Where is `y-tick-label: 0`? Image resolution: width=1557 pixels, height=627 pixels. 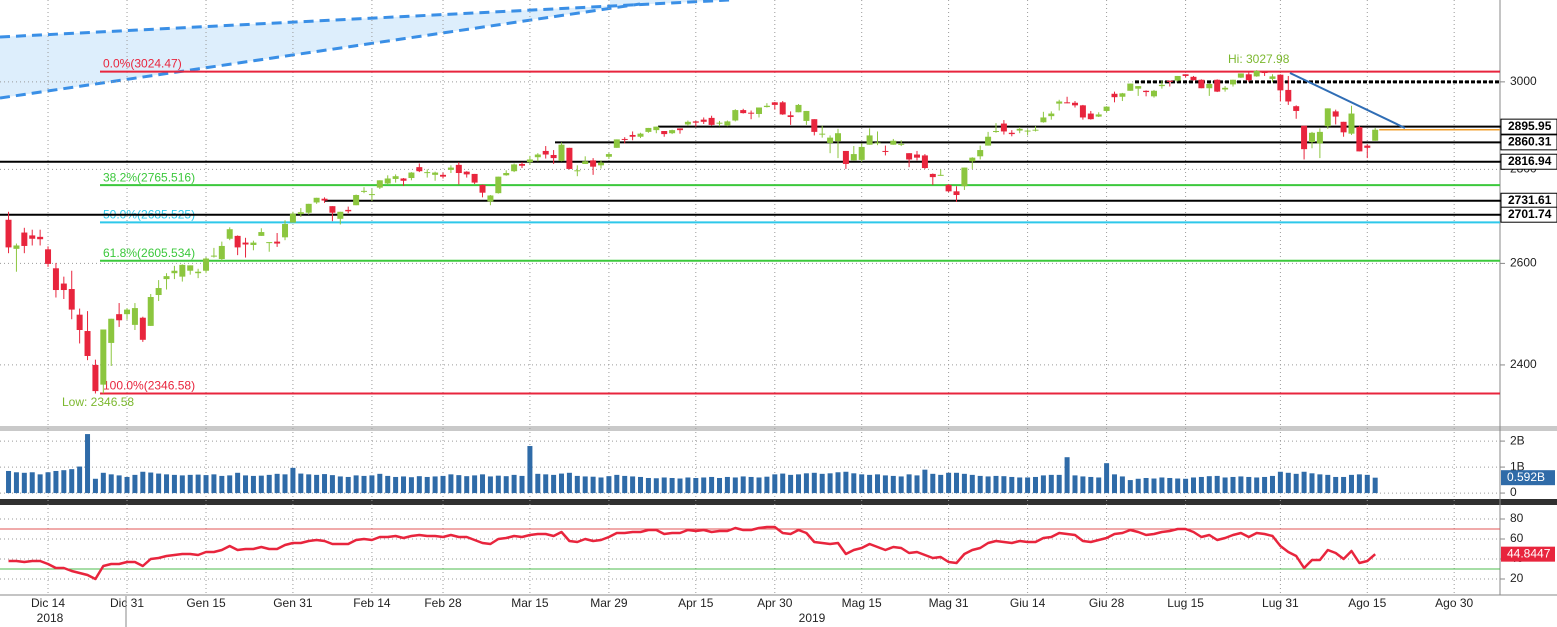
y-tick-label: 0 is located at coordinates (1513, 492).